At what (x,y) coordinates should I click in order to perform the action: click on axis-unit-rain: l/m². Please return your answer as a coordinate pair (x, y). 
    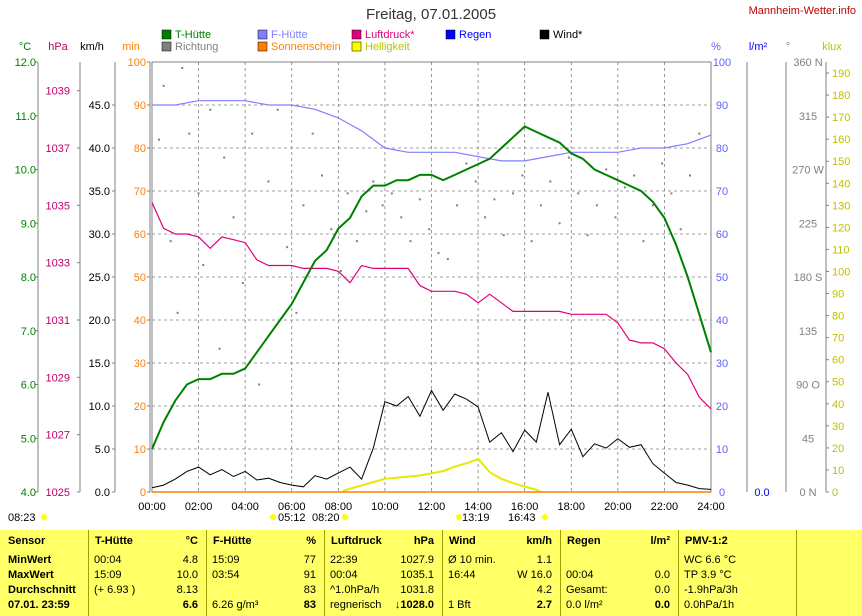
    Looking at the image, I should click on (758, 47).